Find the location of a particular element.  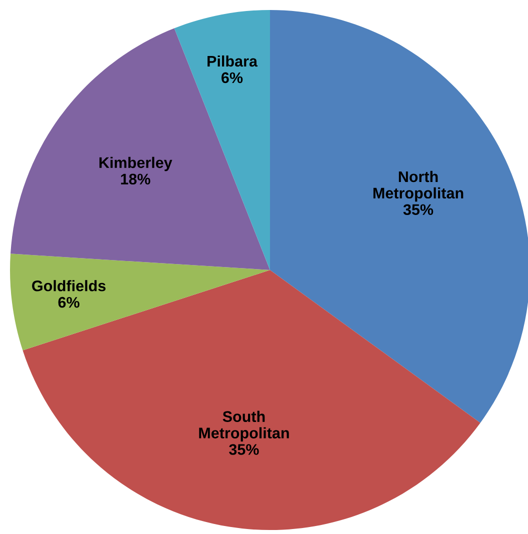

slice-label: Goldfields is located at coordinates (69, 286).